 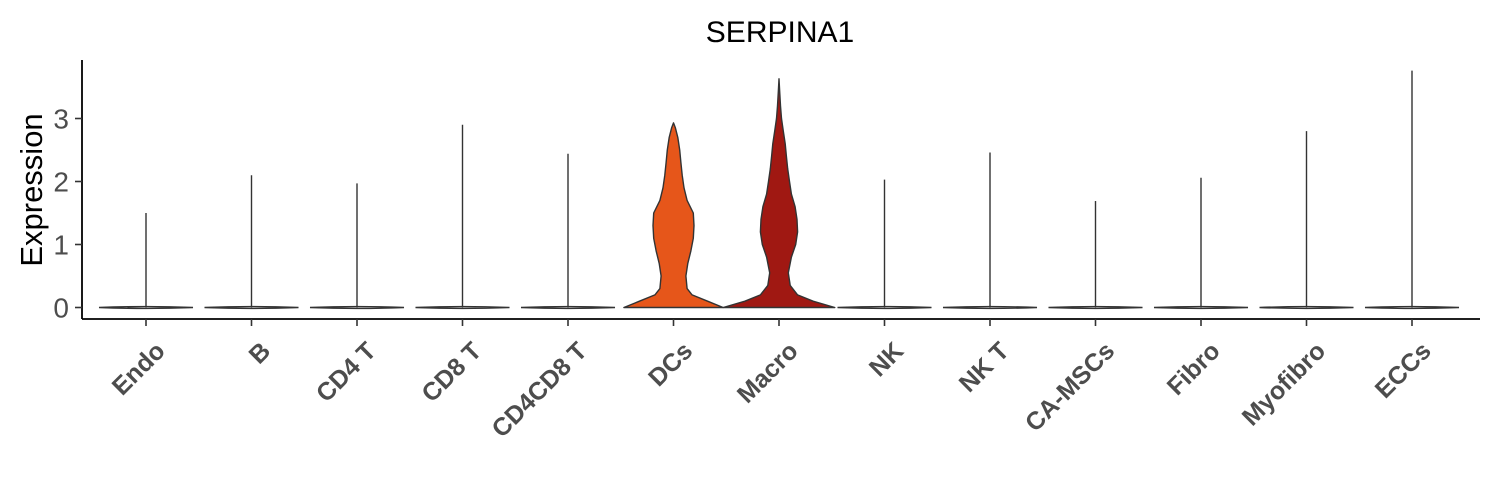 What do you see at coordinates (670, 364) in the screenshot?
I see `x-tick-label-dcs: DCs` at bounding box center [670, 364].